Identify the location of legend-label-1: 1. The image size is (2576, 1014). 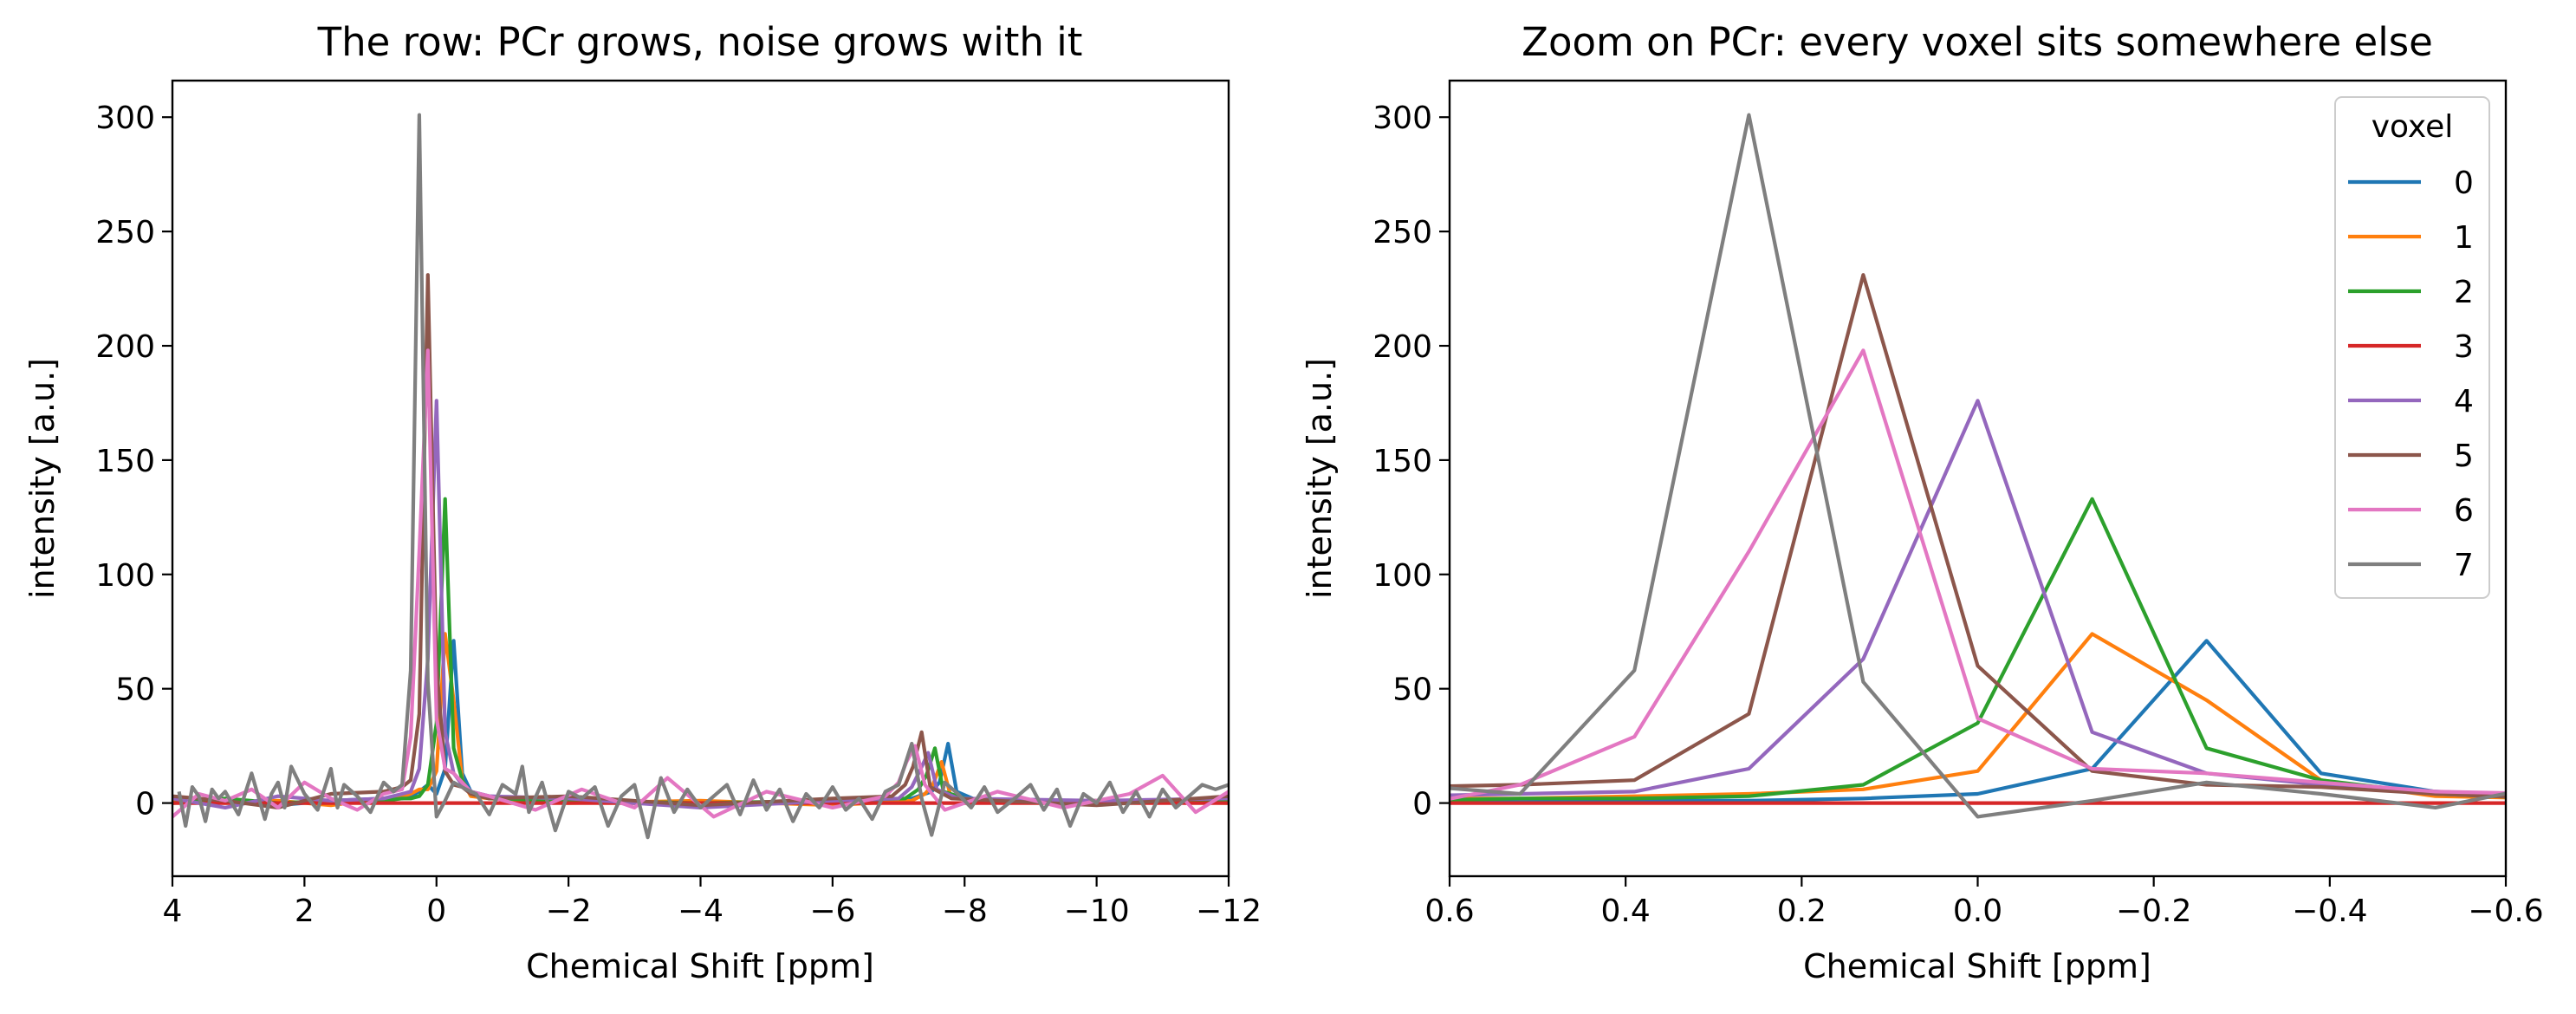
(2464, 238).